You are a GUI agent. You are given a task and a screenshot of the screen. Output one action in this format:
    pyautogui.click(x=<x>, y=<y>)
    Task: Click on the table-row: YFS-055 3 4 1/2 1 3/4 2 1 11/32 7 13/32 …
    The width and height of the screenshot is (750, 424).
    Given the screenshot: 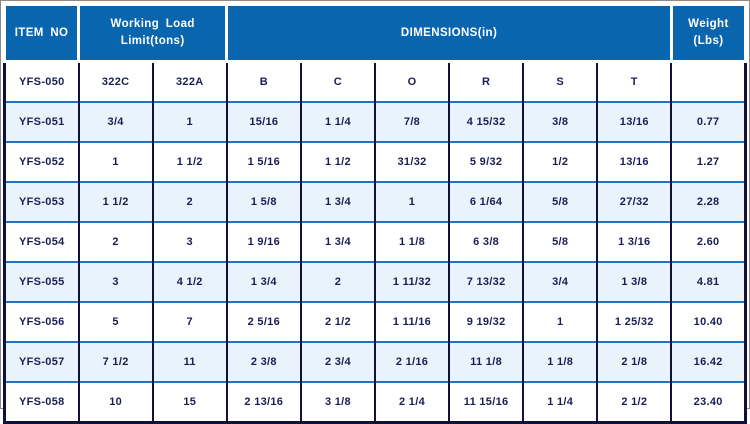 What is the action you would take?
    pyautogui.click(x=375, y=281)
    